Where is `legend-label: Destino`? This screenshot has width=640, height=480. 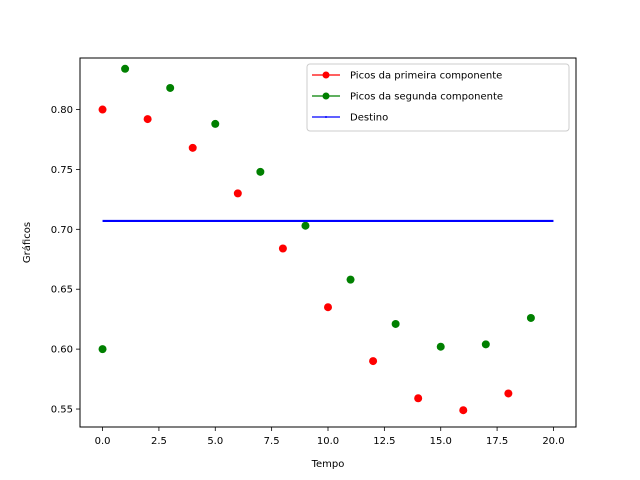 legend-label: Destino is located at coordinates (369, 118).